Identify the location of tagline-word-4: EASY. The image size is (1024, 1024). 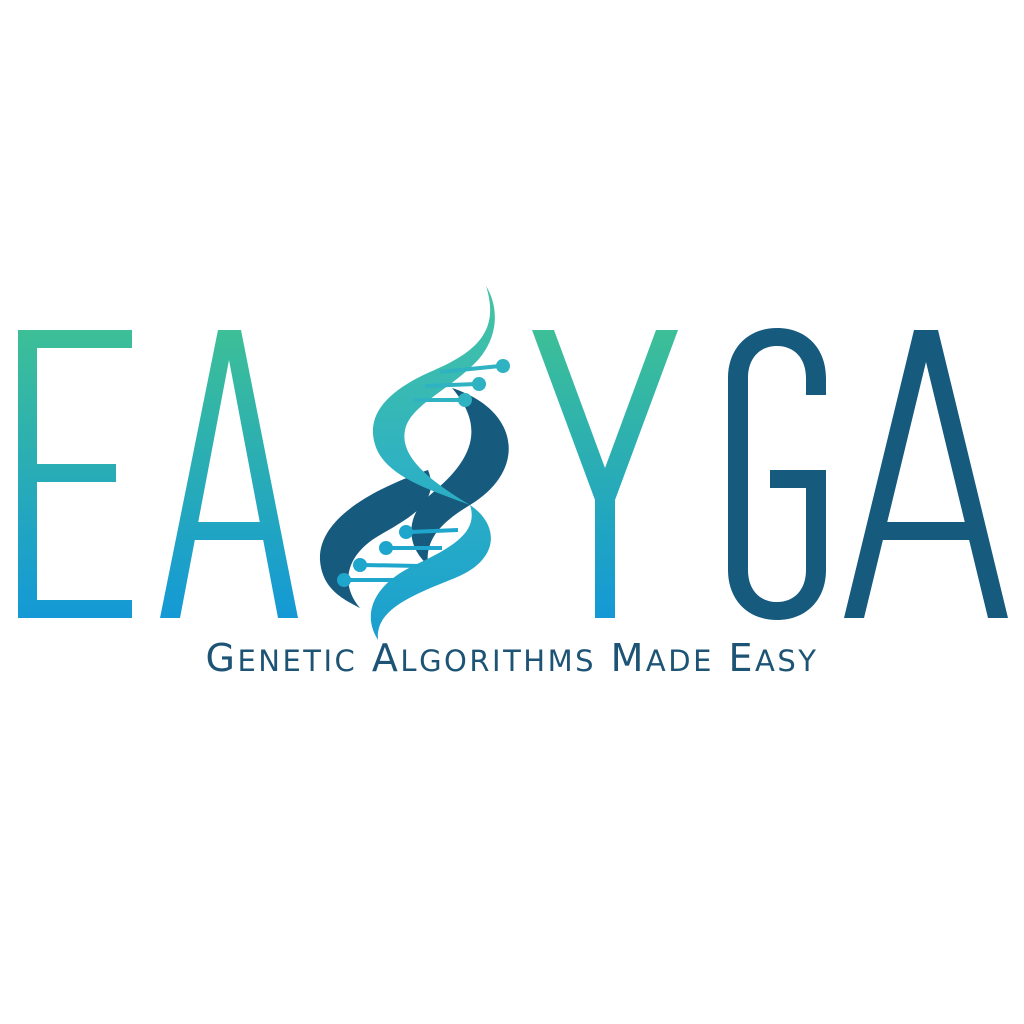
(773, 658).